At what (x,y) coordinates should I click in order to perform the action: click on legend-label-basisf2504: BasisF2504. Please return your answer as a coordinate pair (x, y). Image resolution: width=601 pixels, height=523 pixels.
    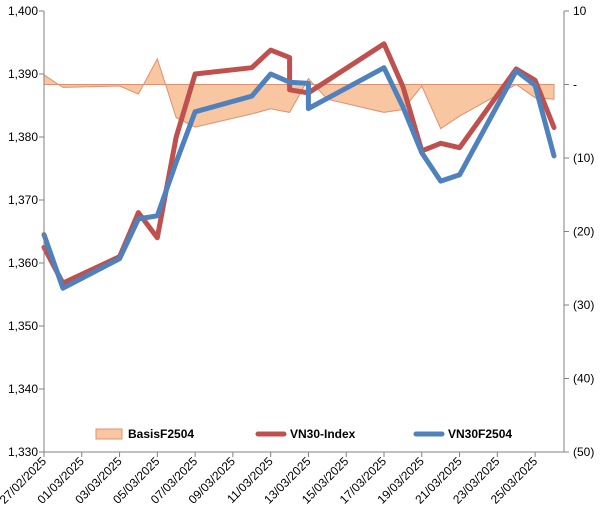
    Looking at the image, I should click on (161, 434).